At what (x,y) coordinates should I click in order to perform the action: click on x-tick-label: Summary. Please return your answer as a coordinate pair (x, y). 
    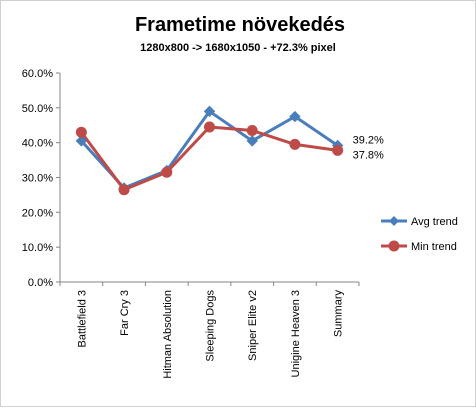
    Looking at the image, I should click on (339, 314).